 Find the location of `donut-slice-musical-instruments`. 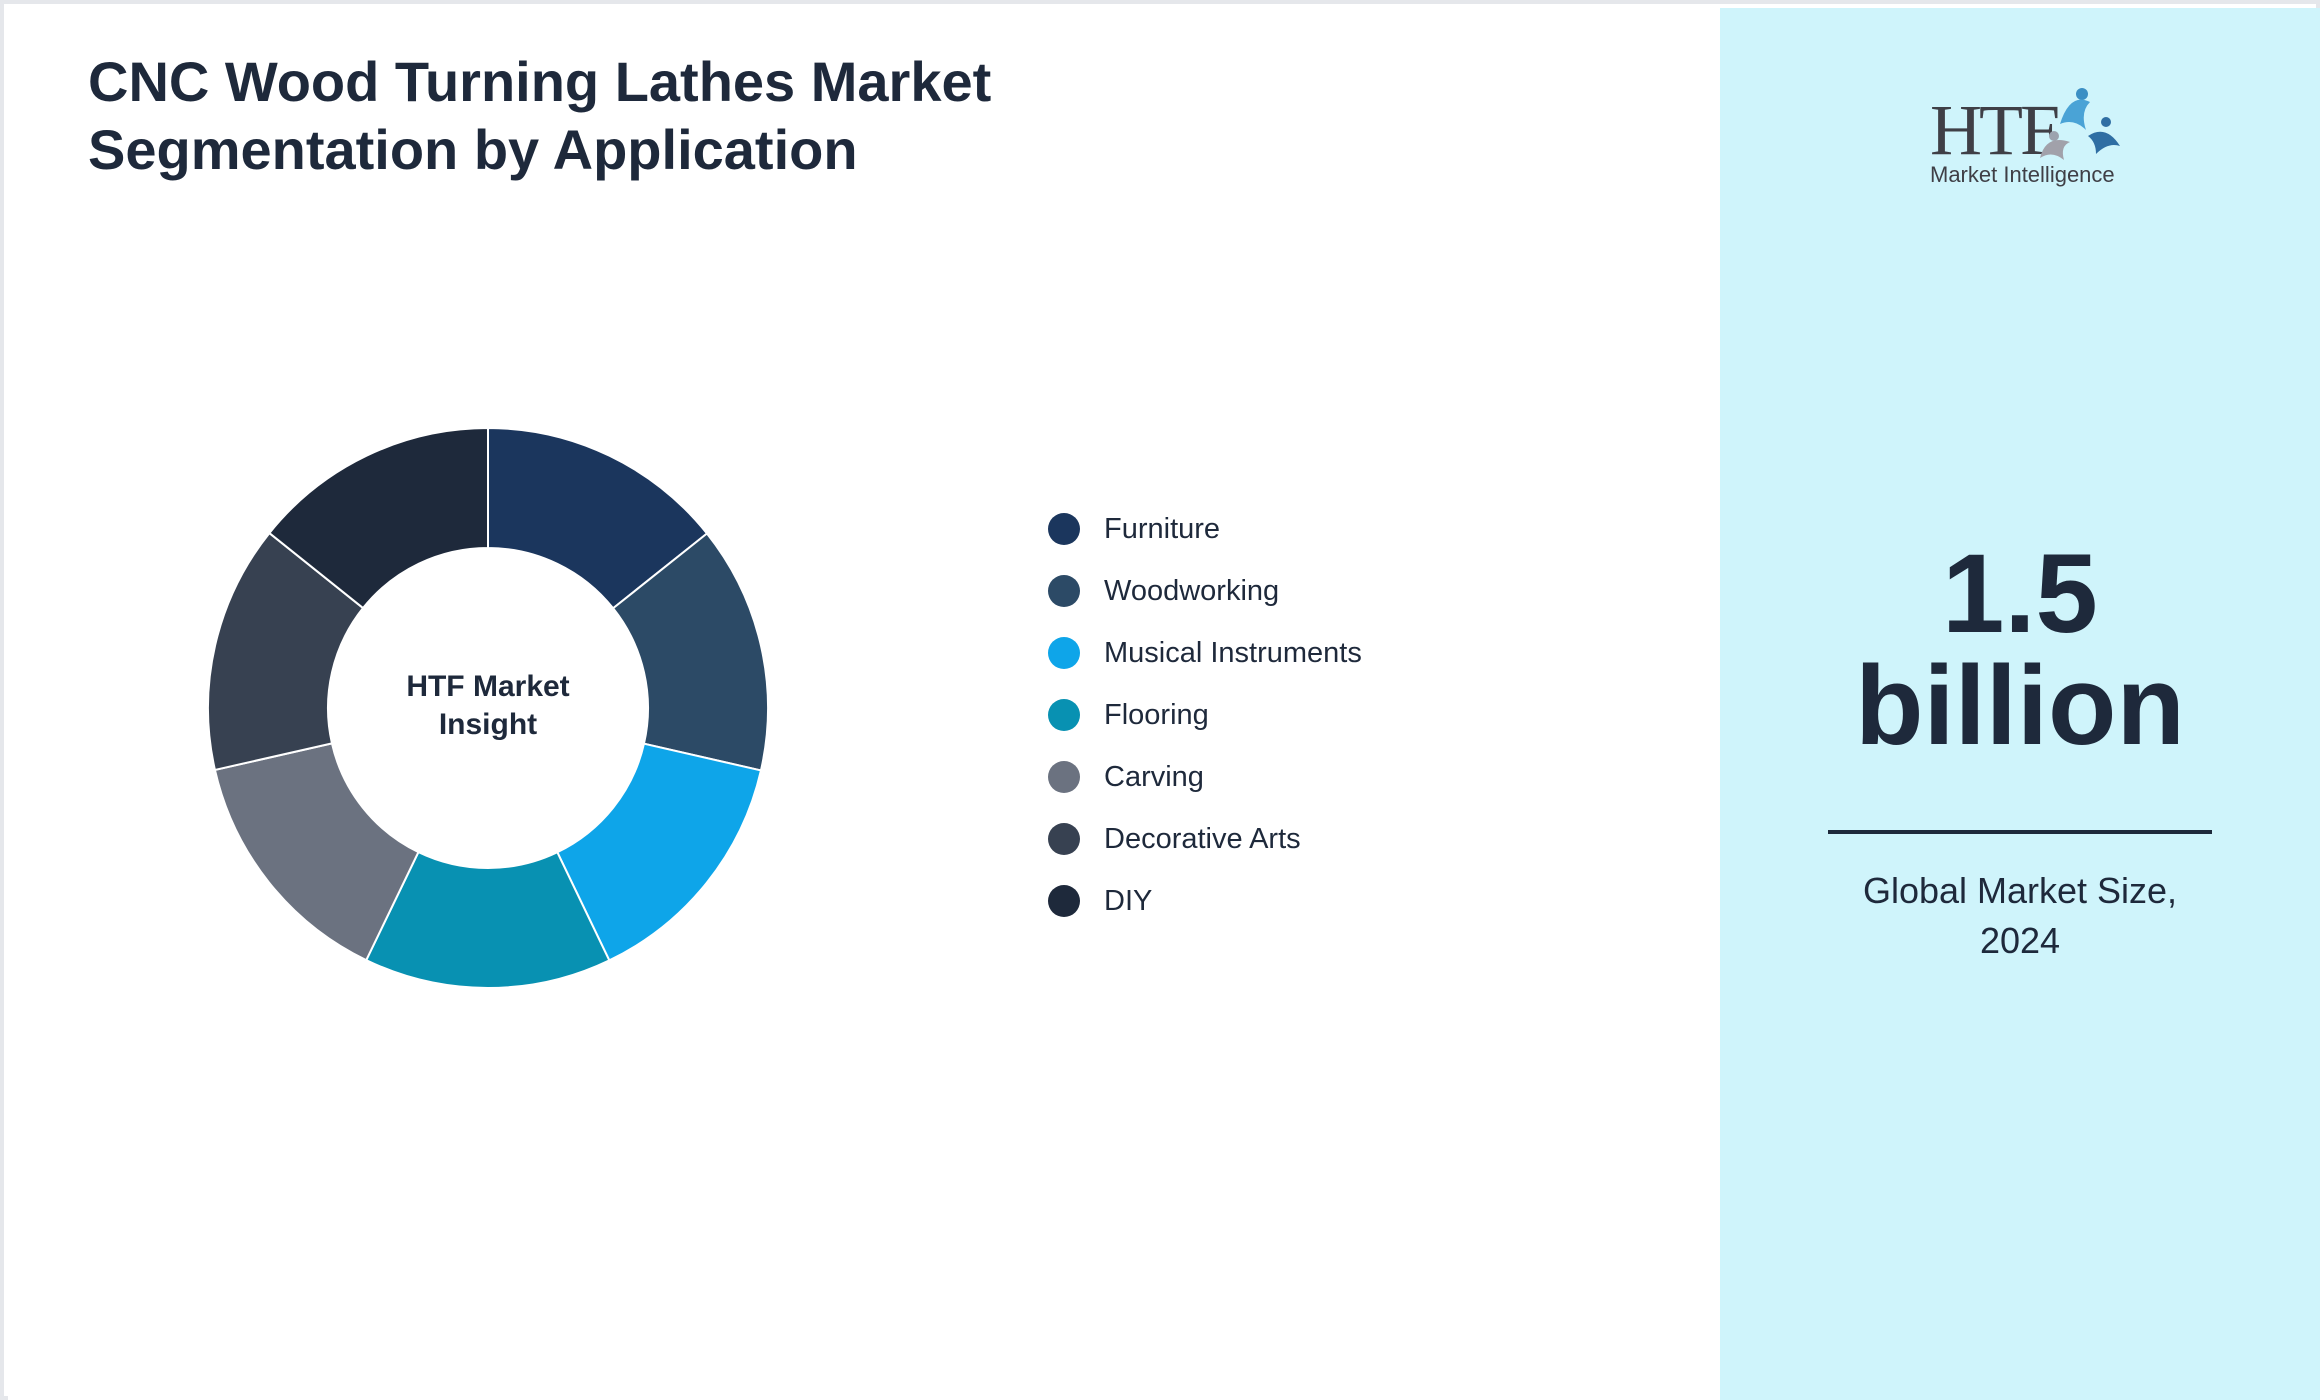

donut-slice-musical-instruments is located at coordinates (659, 852).